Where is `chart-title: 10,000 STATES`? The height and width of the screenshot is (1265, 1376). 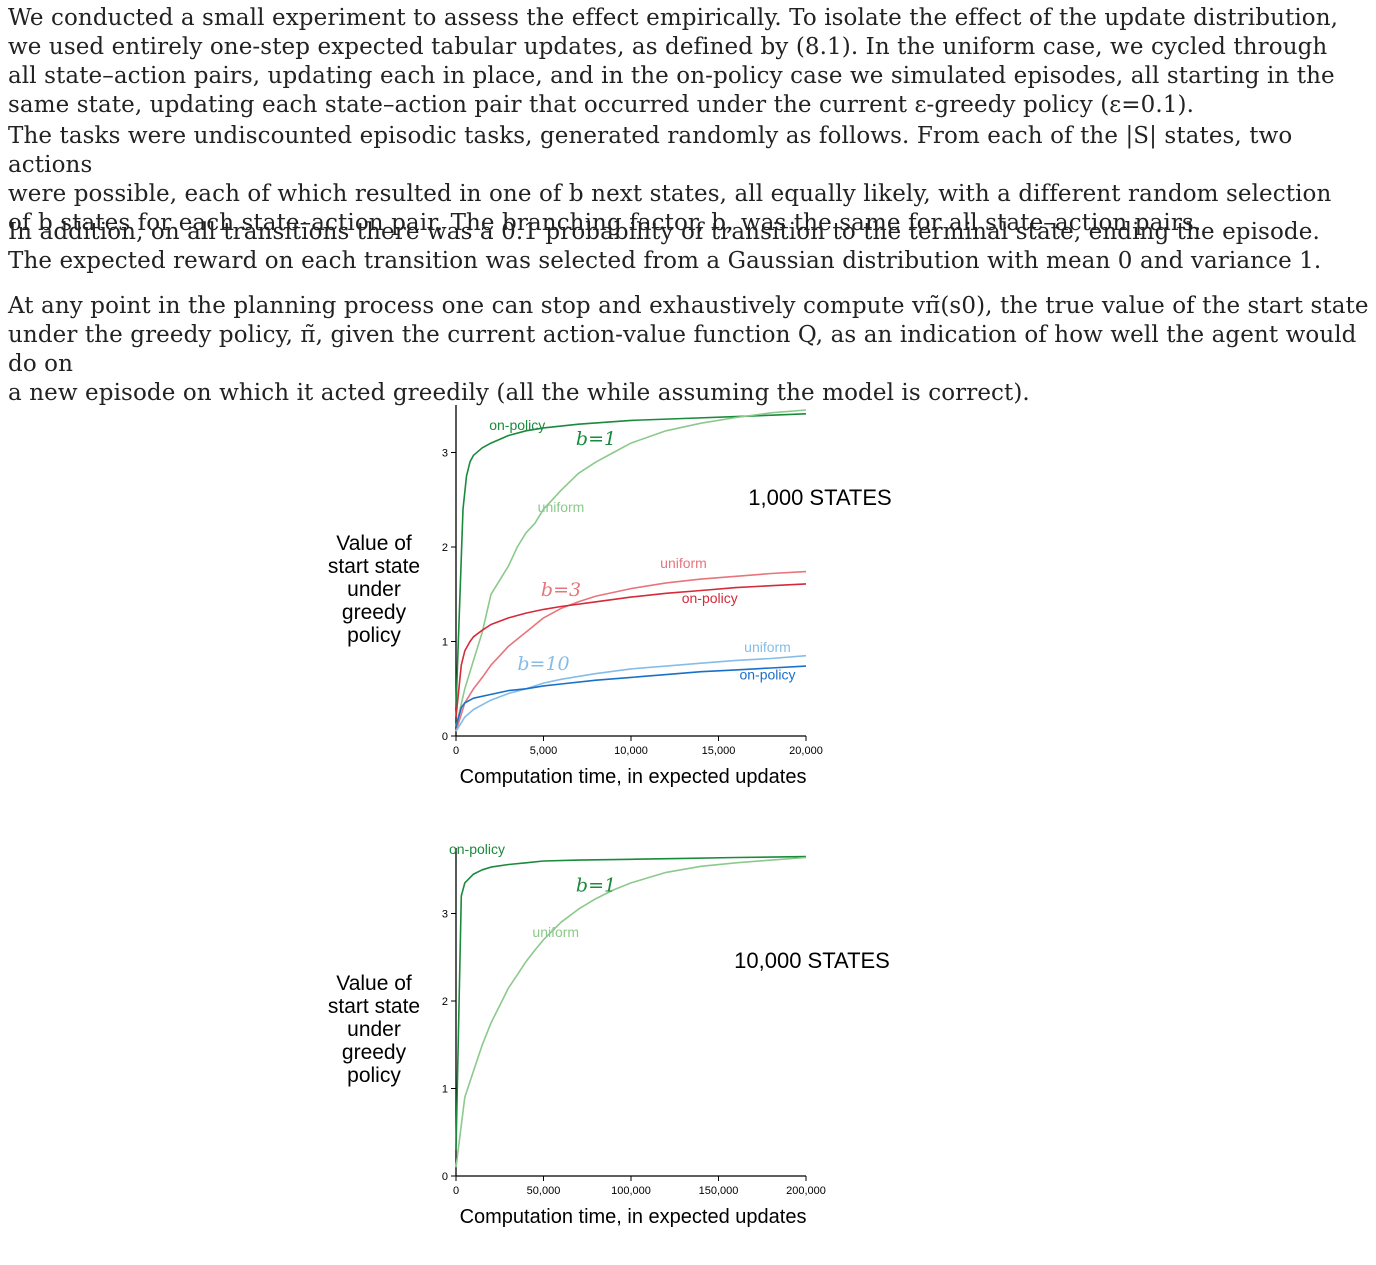
chart-title: 10,000 STATES is located at coordinates (812, 960).